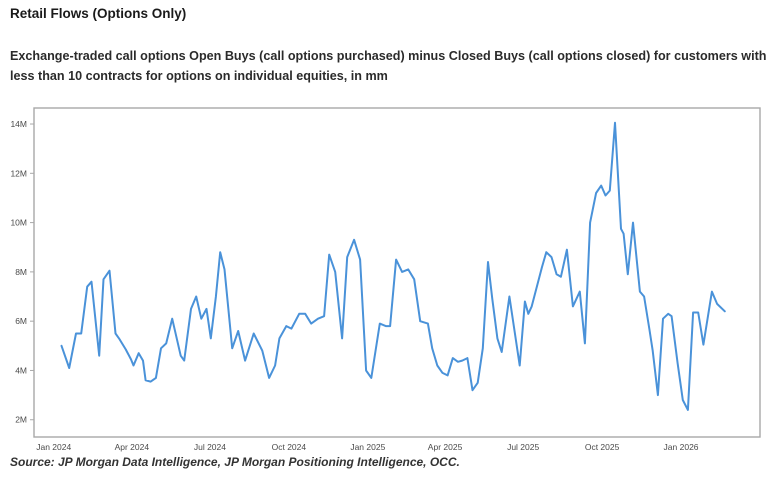 Image resolution: width=766 pixels, height=481 pixels. I want to click on x-axis-tick-label: Apr 2025, so click(445, 447).